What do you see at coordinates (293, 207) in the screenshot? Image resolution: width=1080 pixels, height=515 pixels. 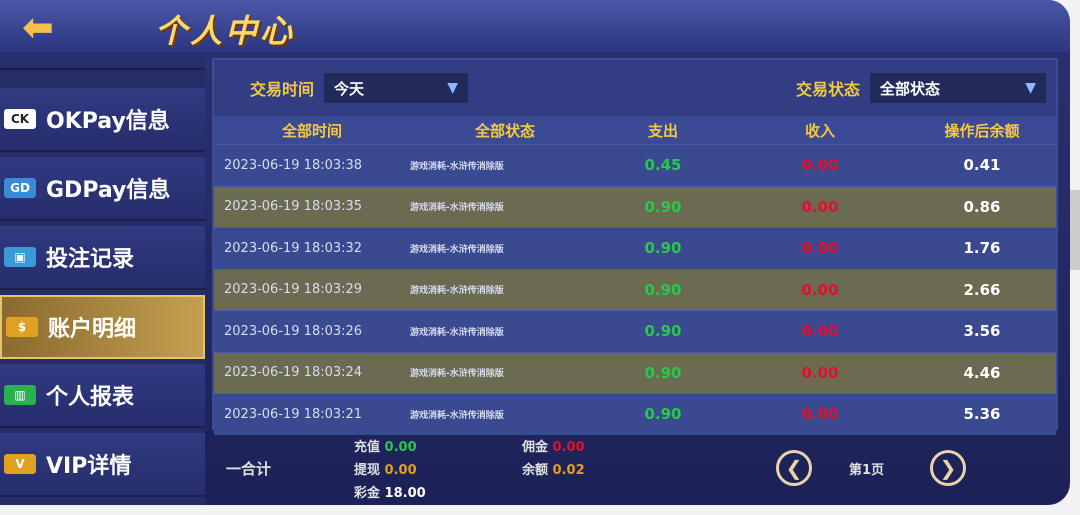 I see `time-cell: 2023-06-19 18:03:35` at bounding box center [293, 207].